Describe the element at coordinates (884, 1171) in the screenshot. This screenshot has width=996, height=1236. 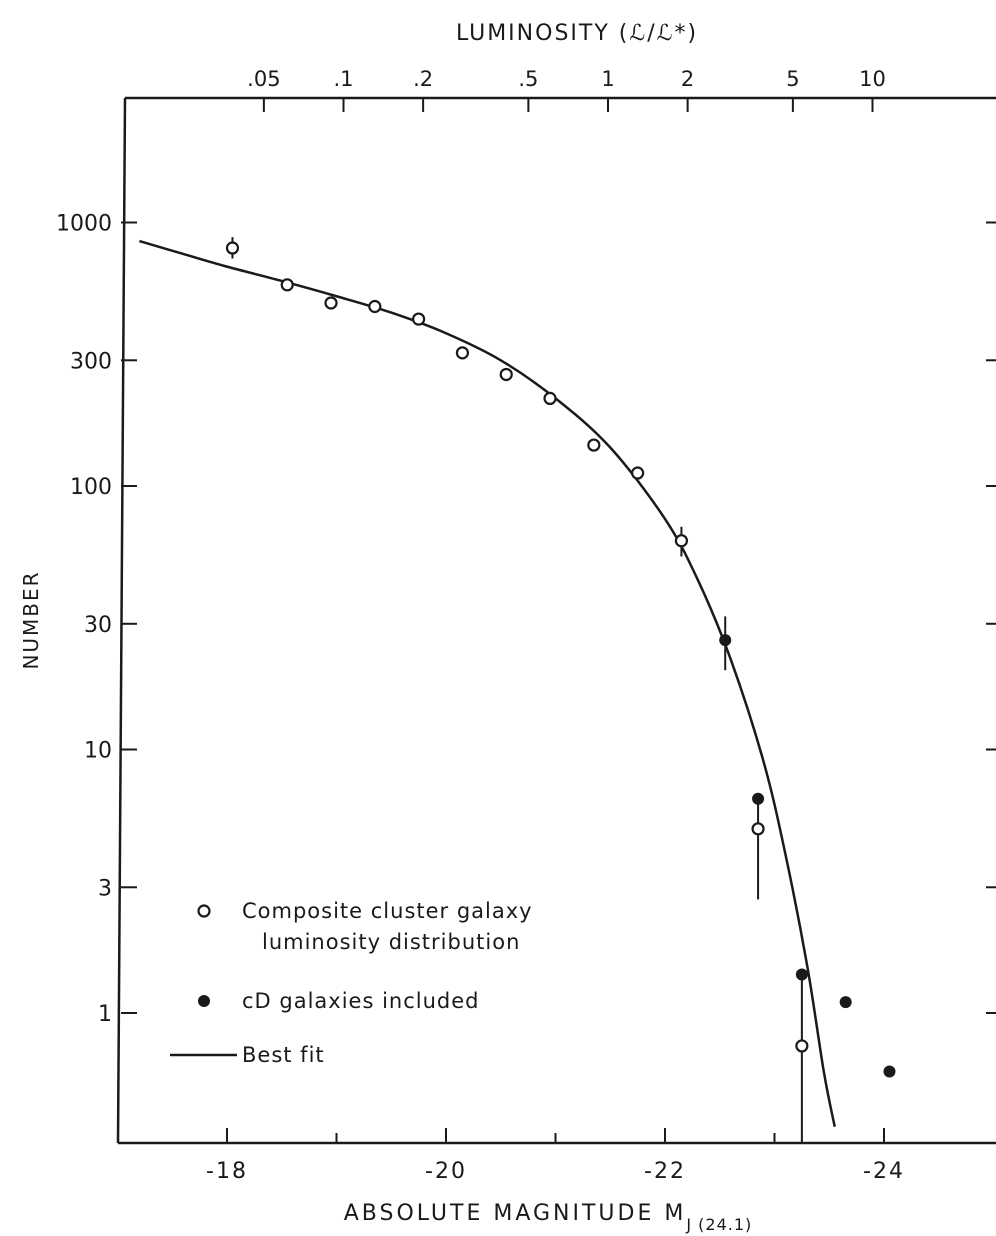
I see `x-tick-label: -24` at that location.